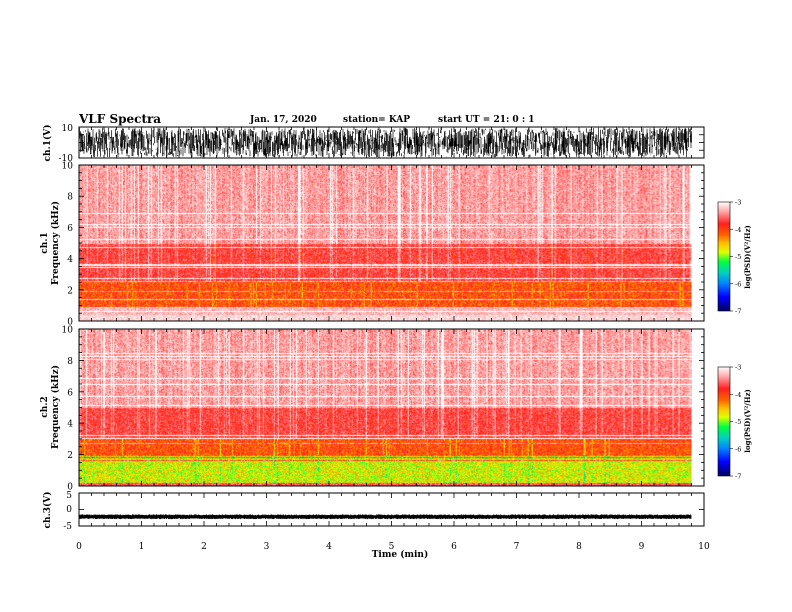 The image size is (792, 612). I want to click on ch3-waveform-panel: 5 0 -5 ch.3(V) 0 1 2 3 4 5 6 7 8 9 10 Time (min), so click(376, 525).